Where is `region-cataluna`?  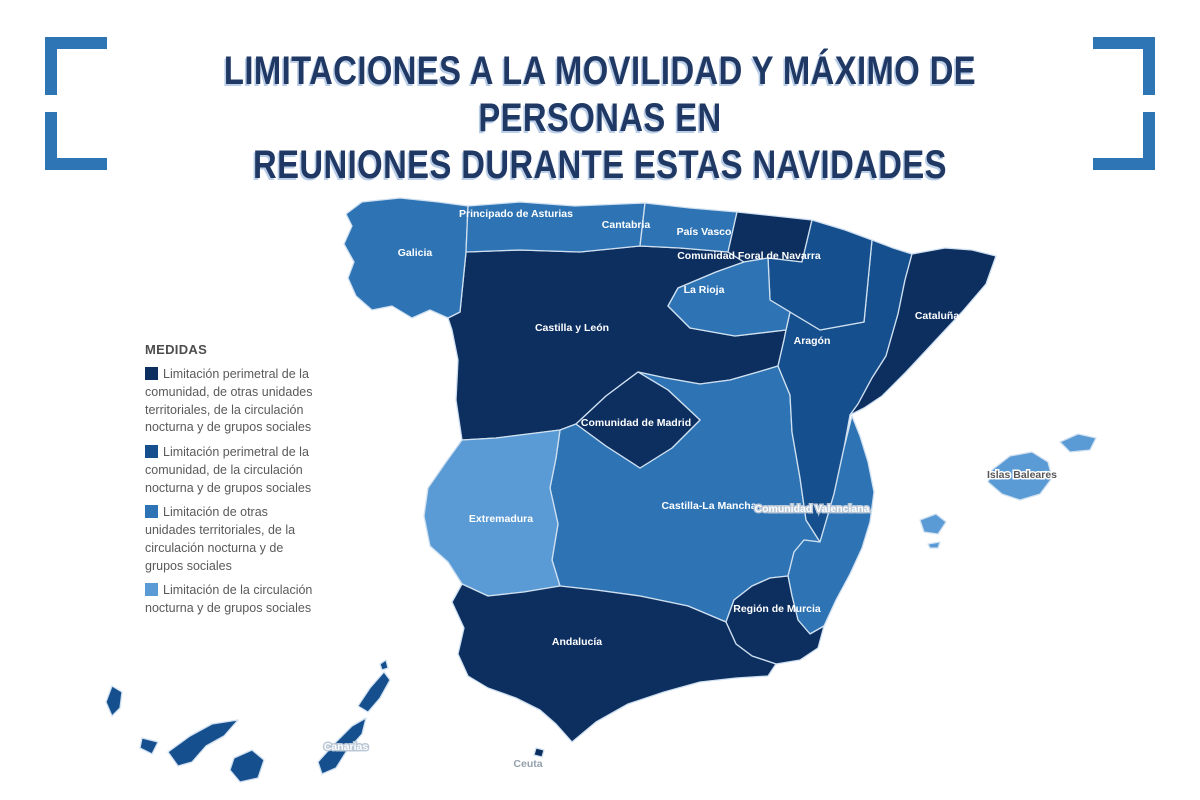
region-cataluna is located at coordinates (923, 331).